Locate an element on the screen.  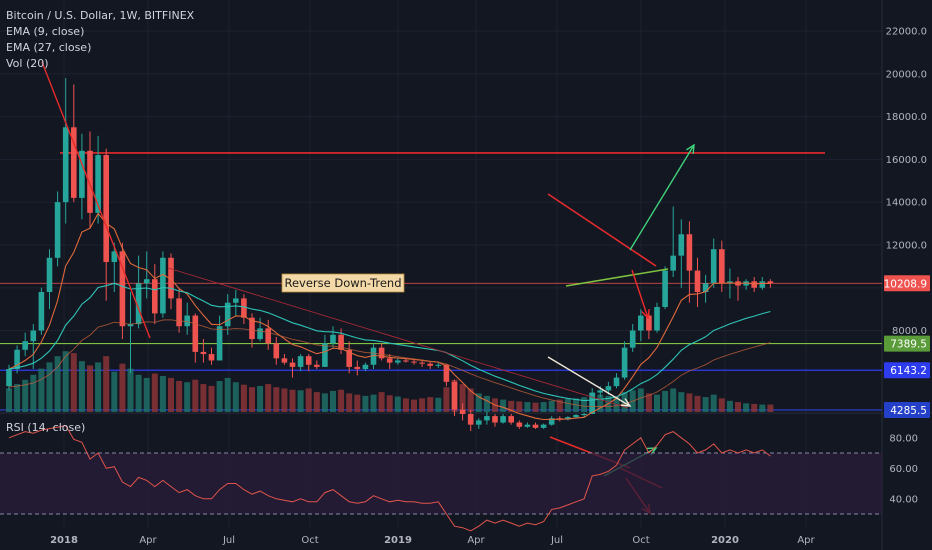
date-tick-label: 2019 is located at coordinates (398, 540).